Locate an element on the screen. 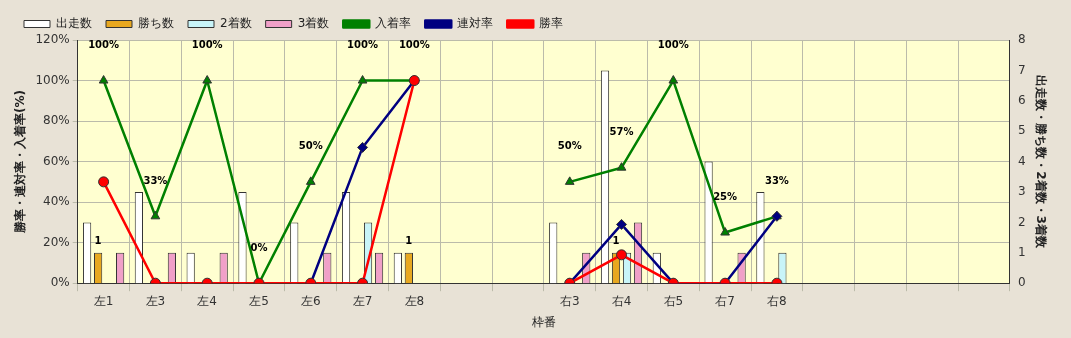 This screenshot has width=1071, height=338. x-tick-label: 右3 is located at coordinates (569, 300).